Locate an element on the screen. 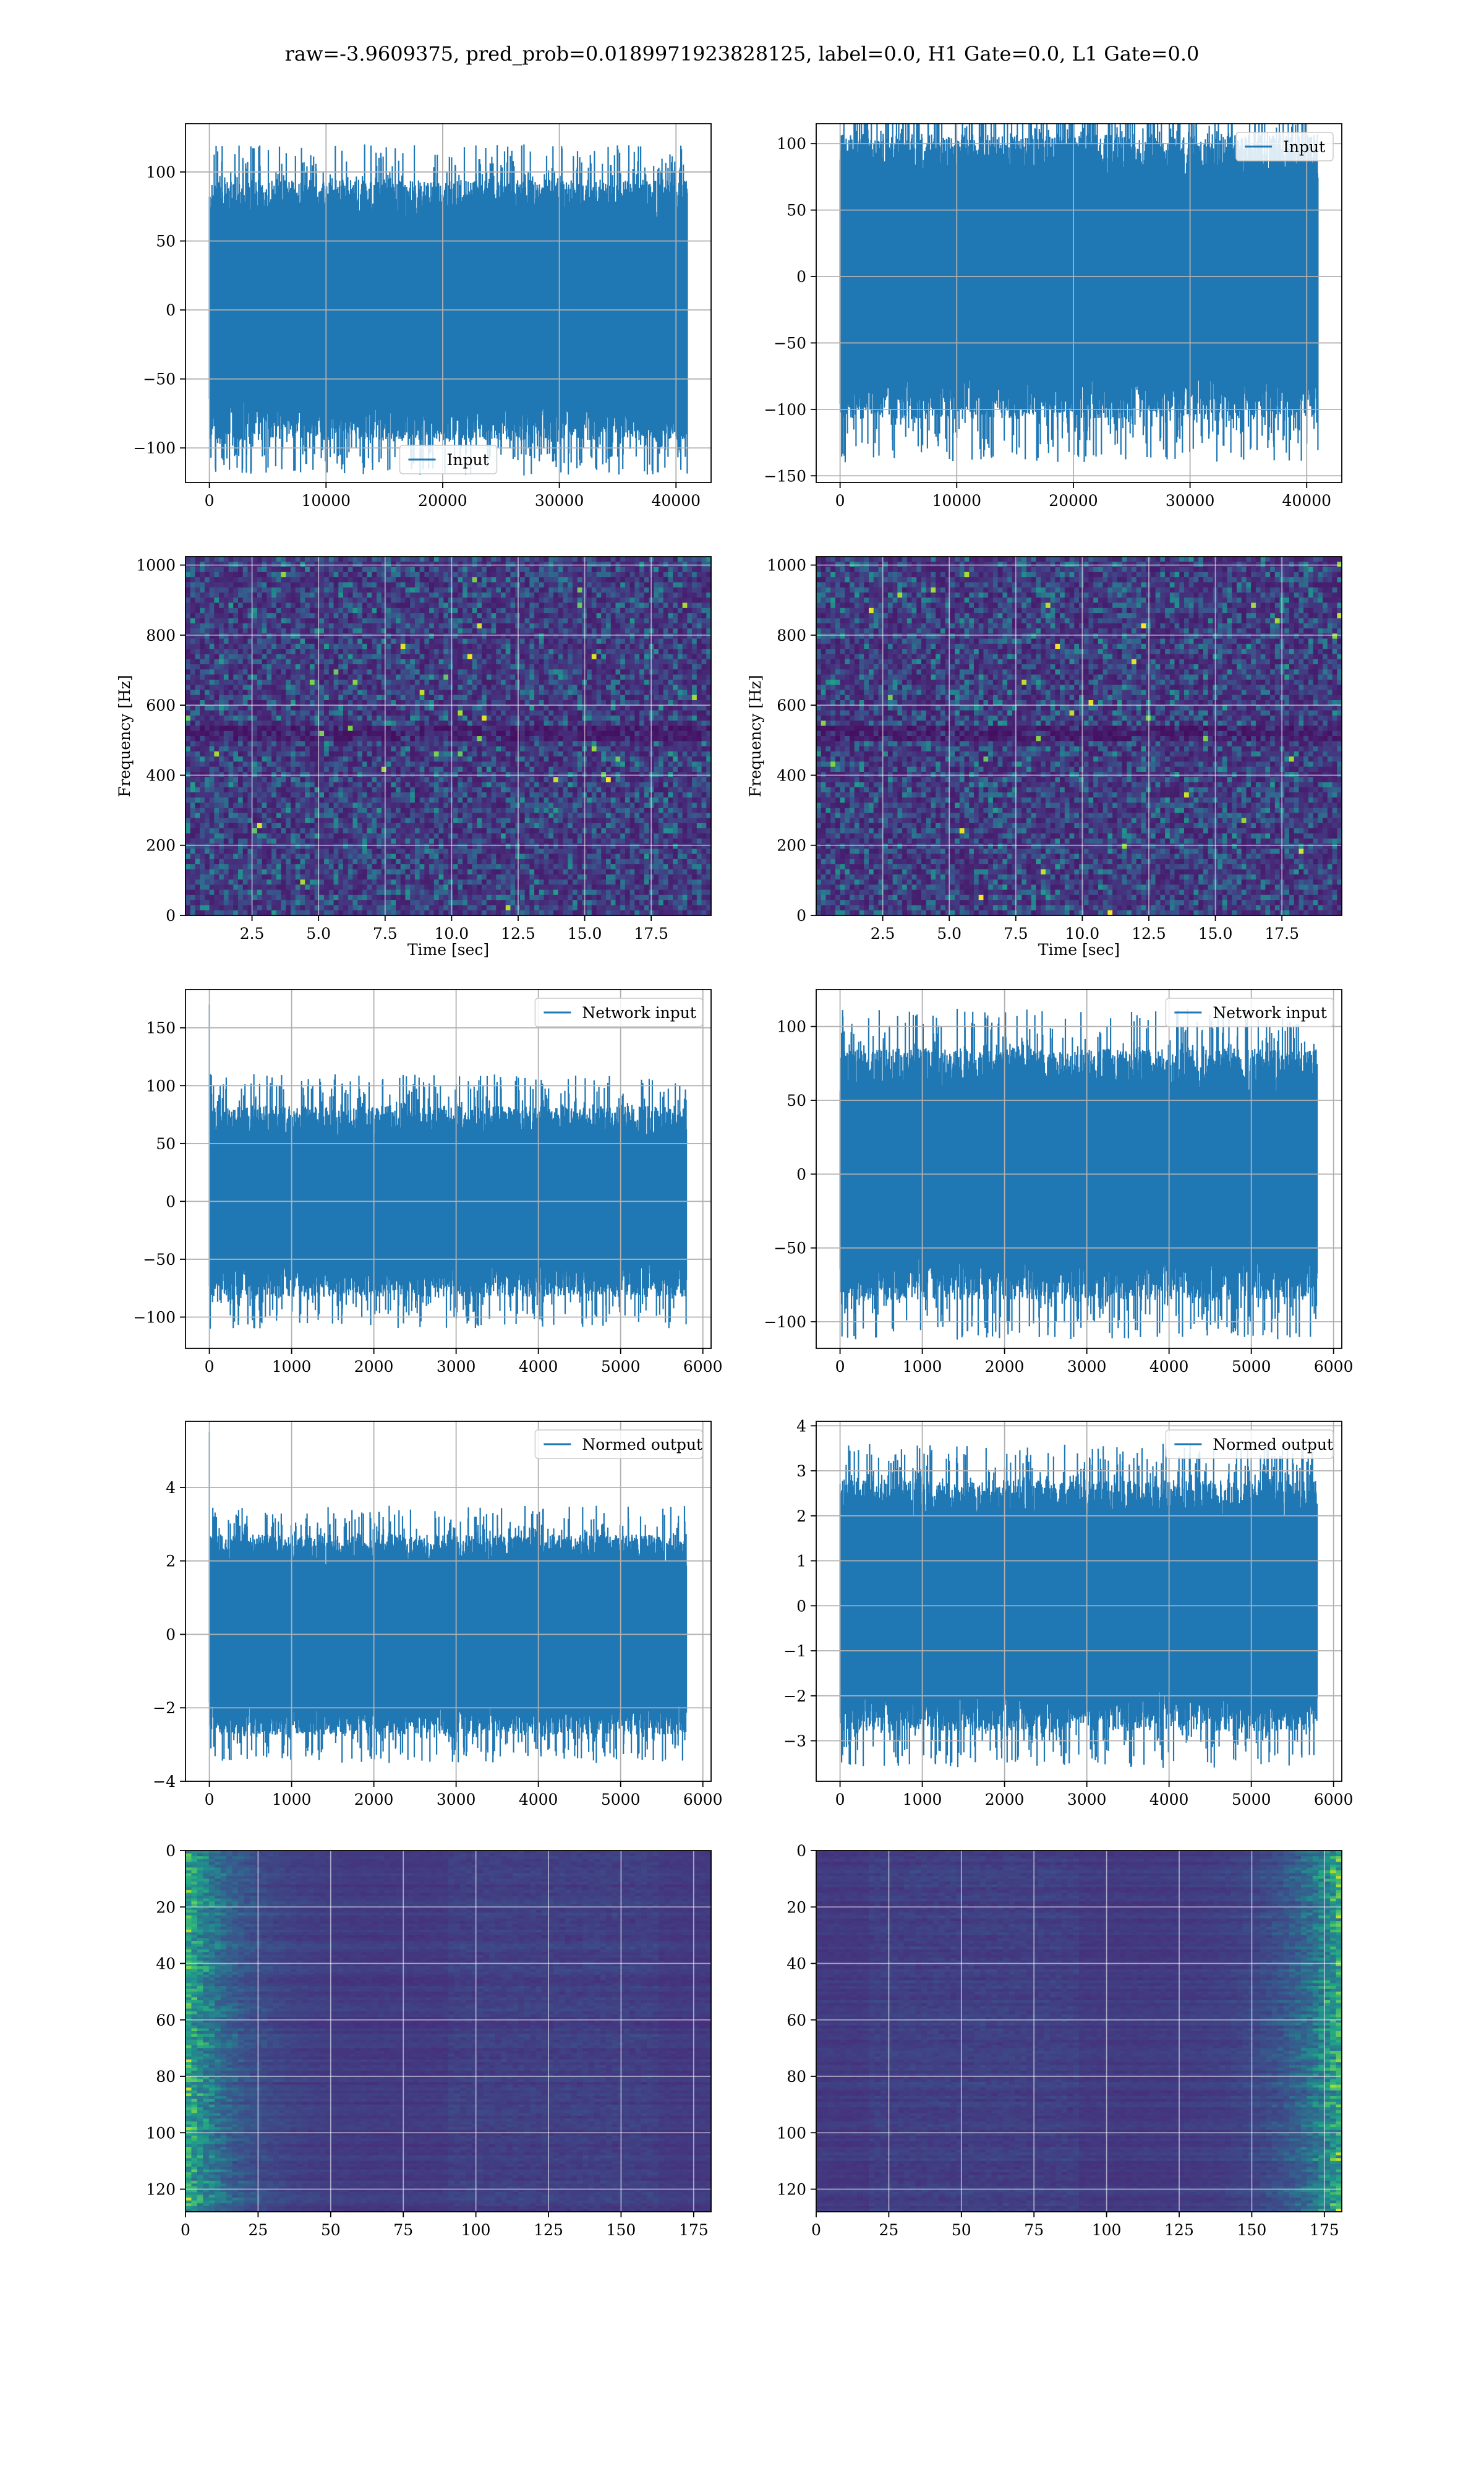 The height and width of the screenshot is (2474, 1484). x-tick-label: 175 is located at coordinates (694, 2230).